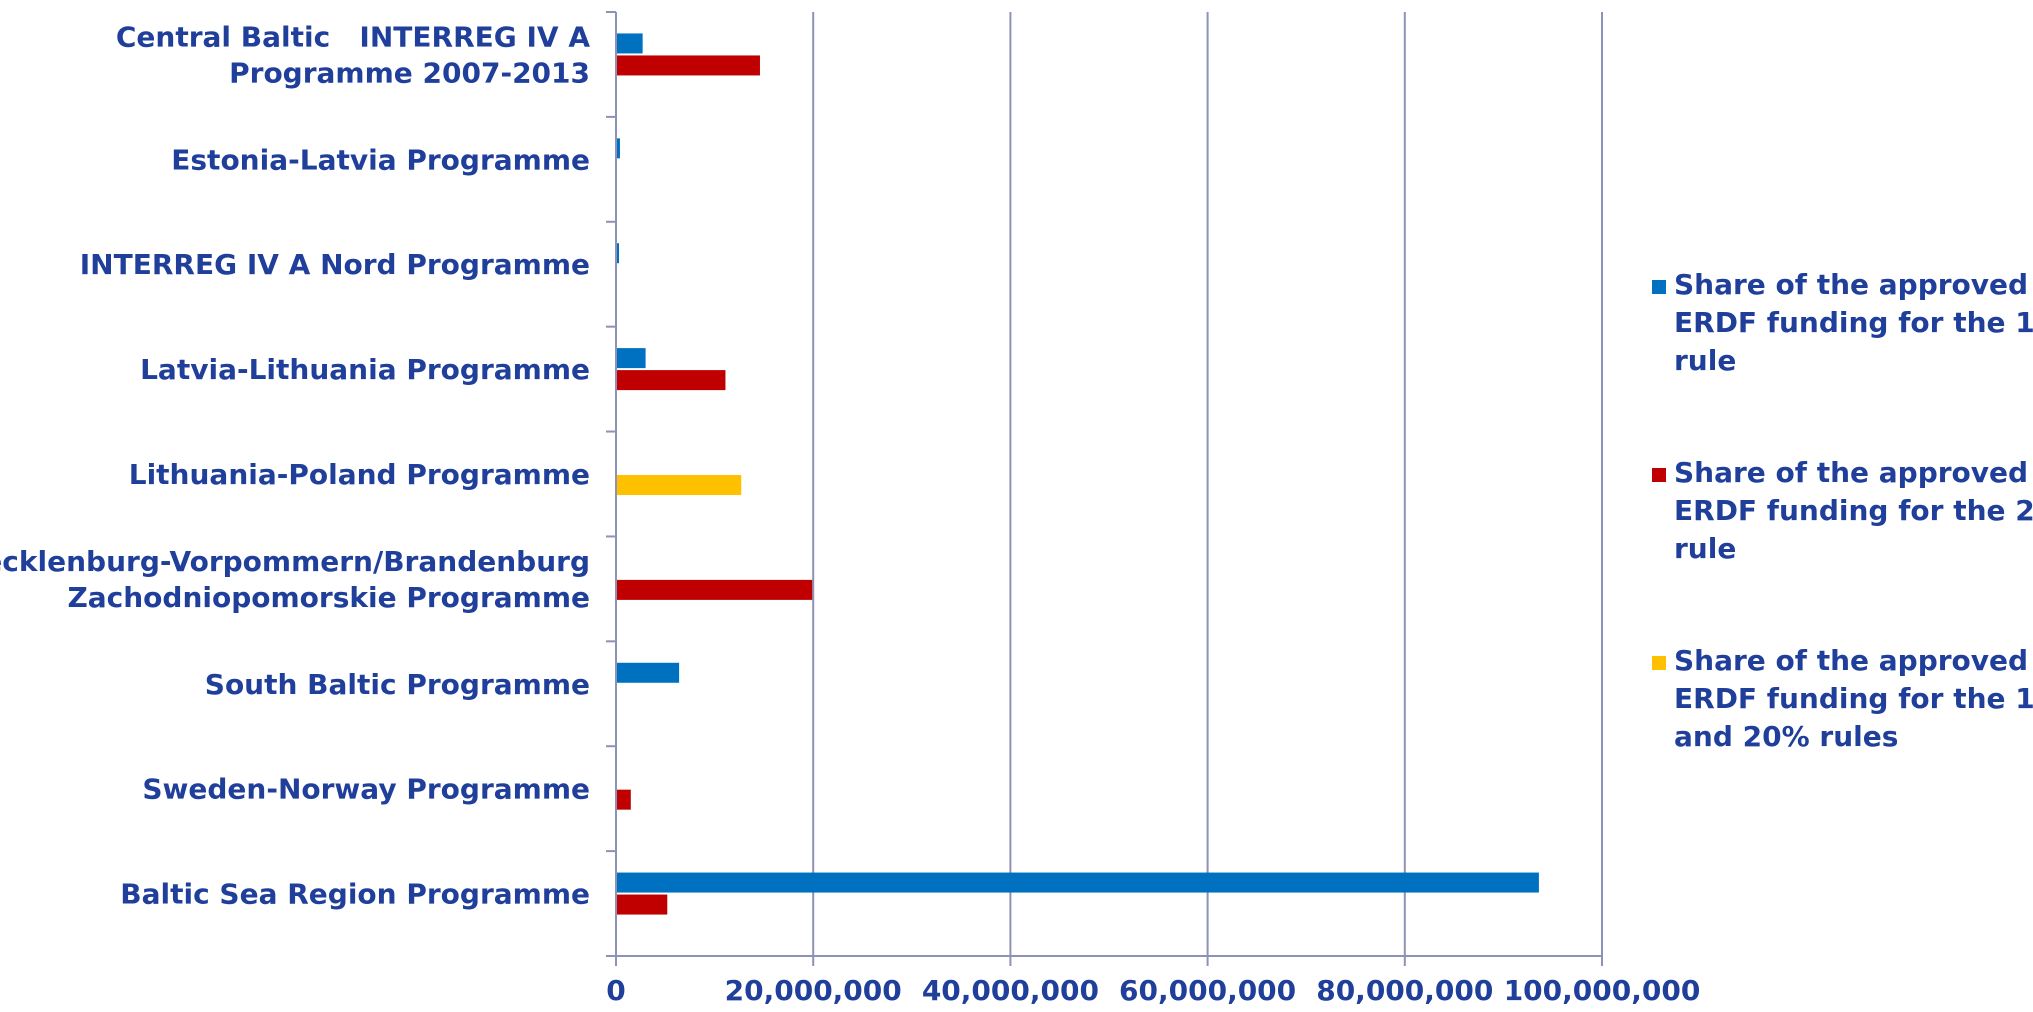  I want to click on category-label: Sweden-Norway Programme, so click(366, 789).